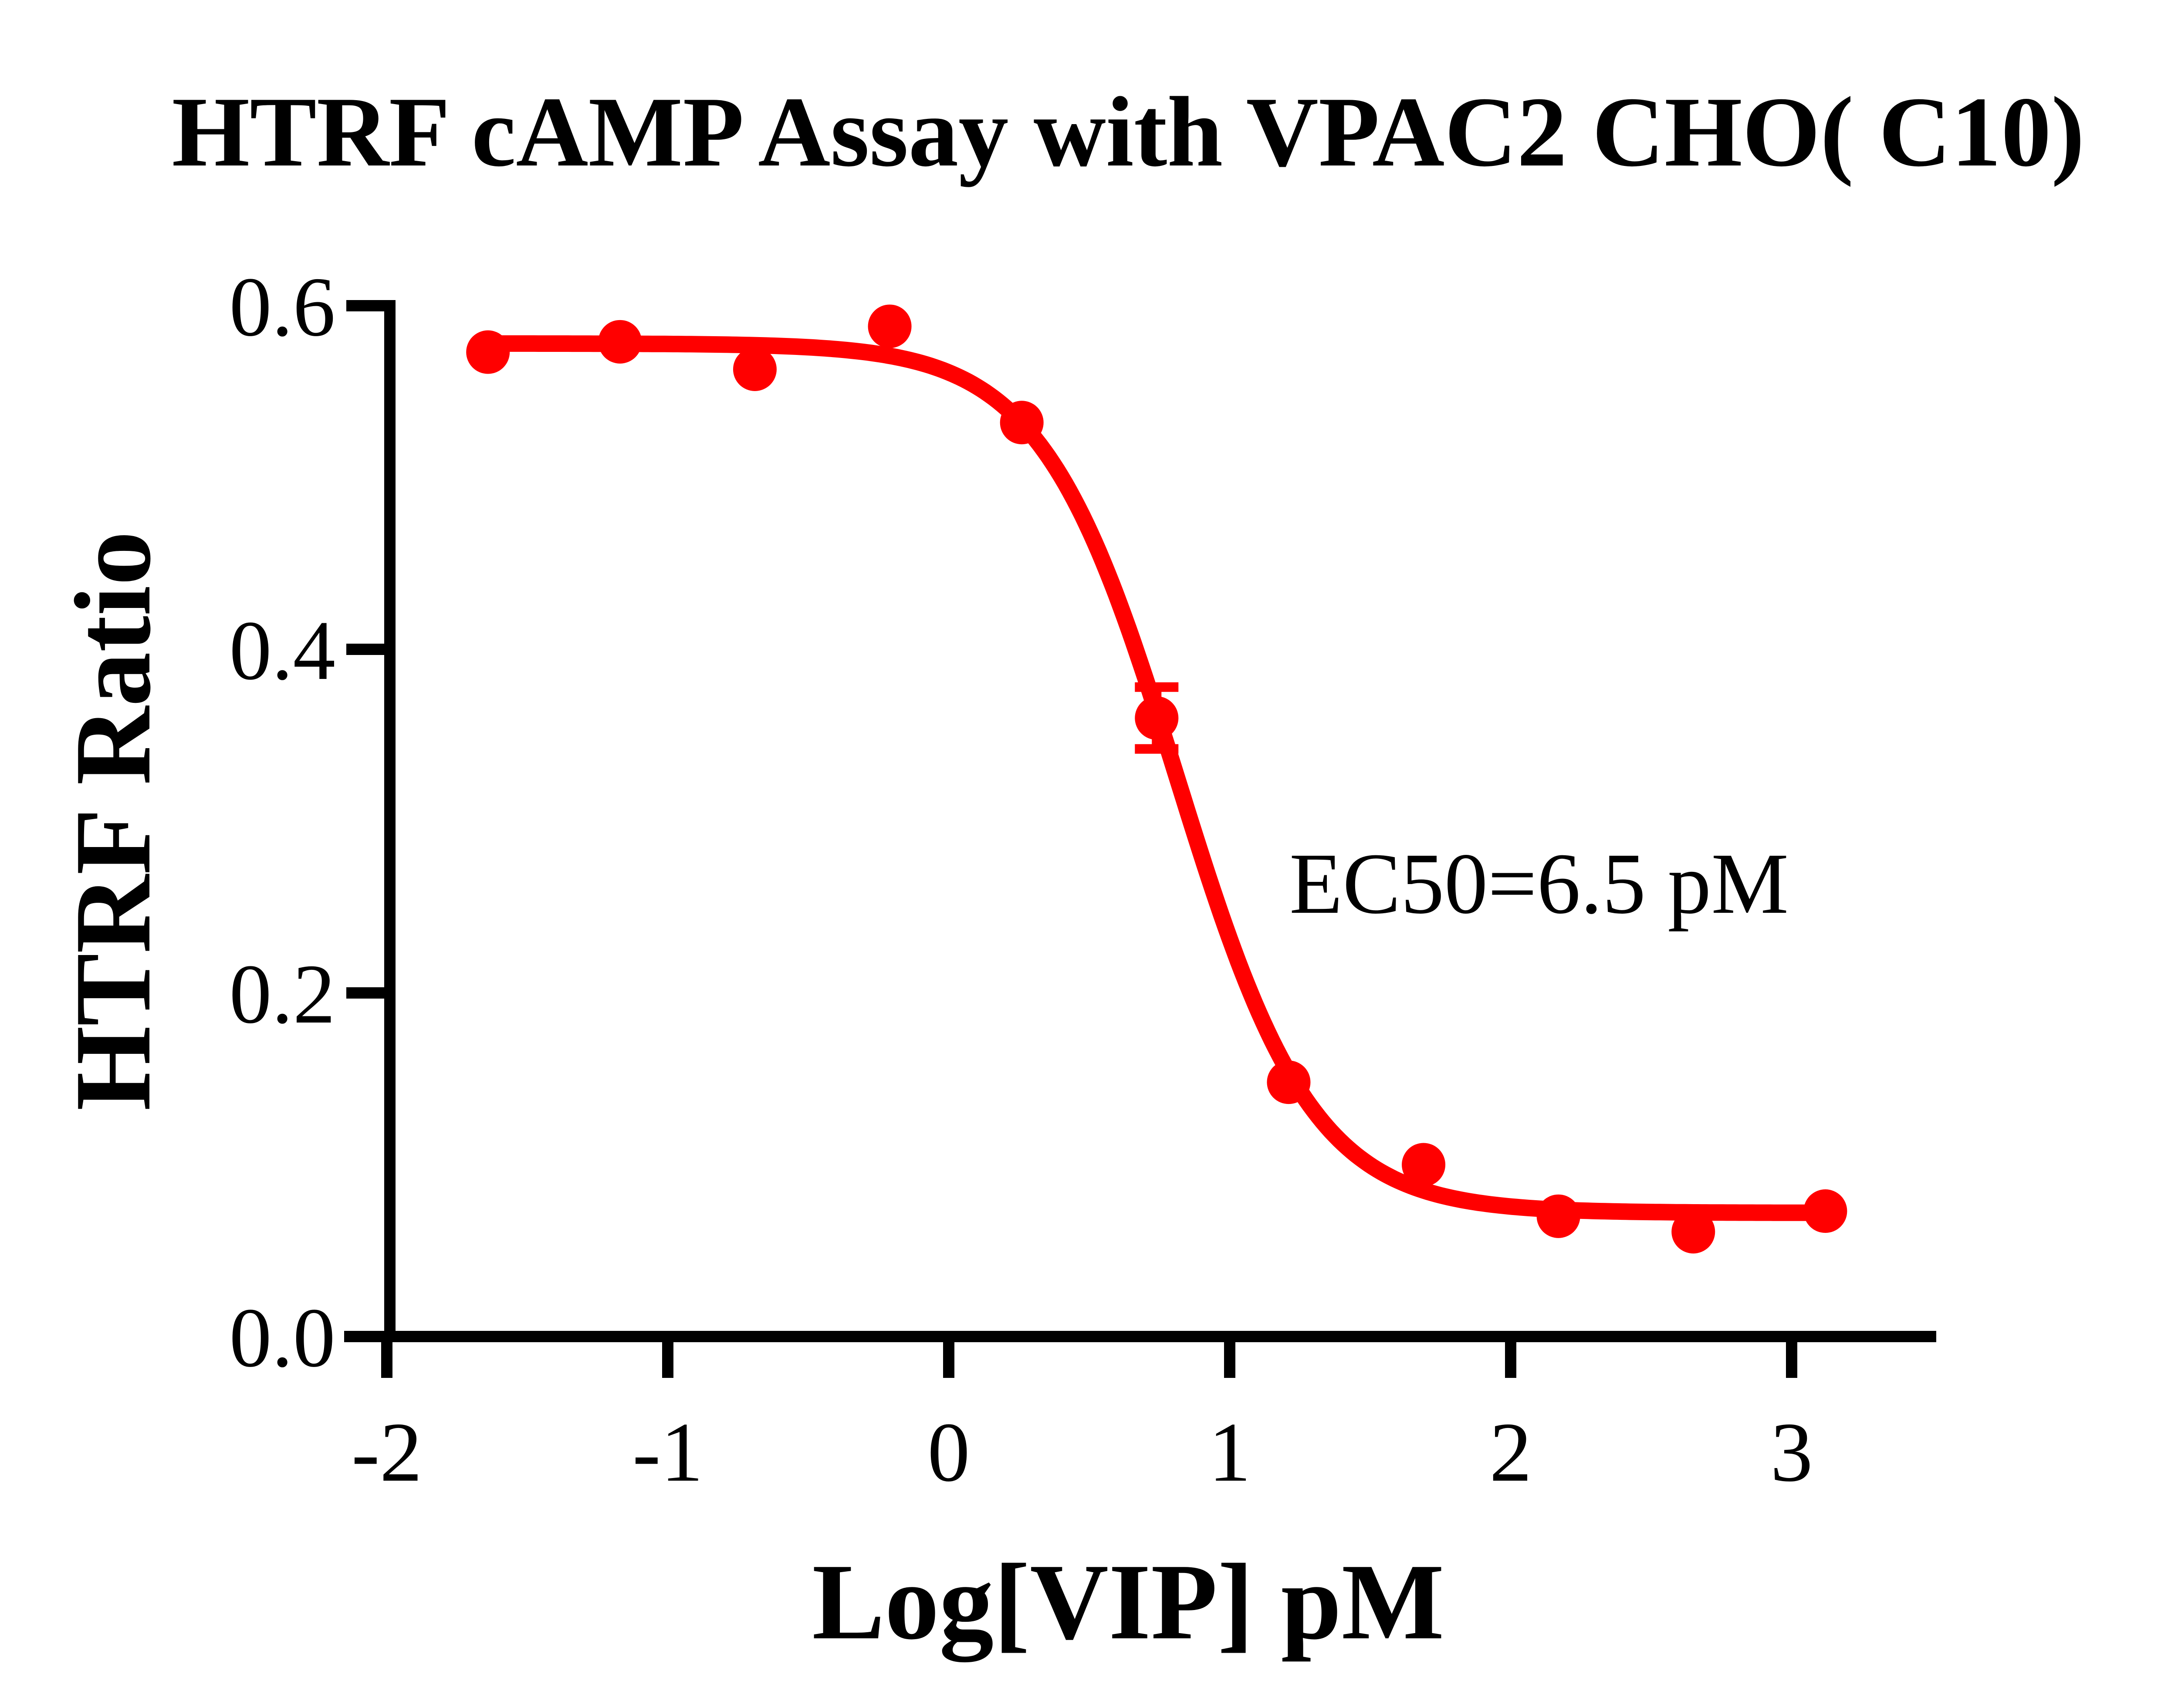 This screenshot has height=1708, width=2178. What do you see at coordinates (387, 1452) in the screenshot?
I see `x-tick-label: -2` at bounding box center [387, 1452].